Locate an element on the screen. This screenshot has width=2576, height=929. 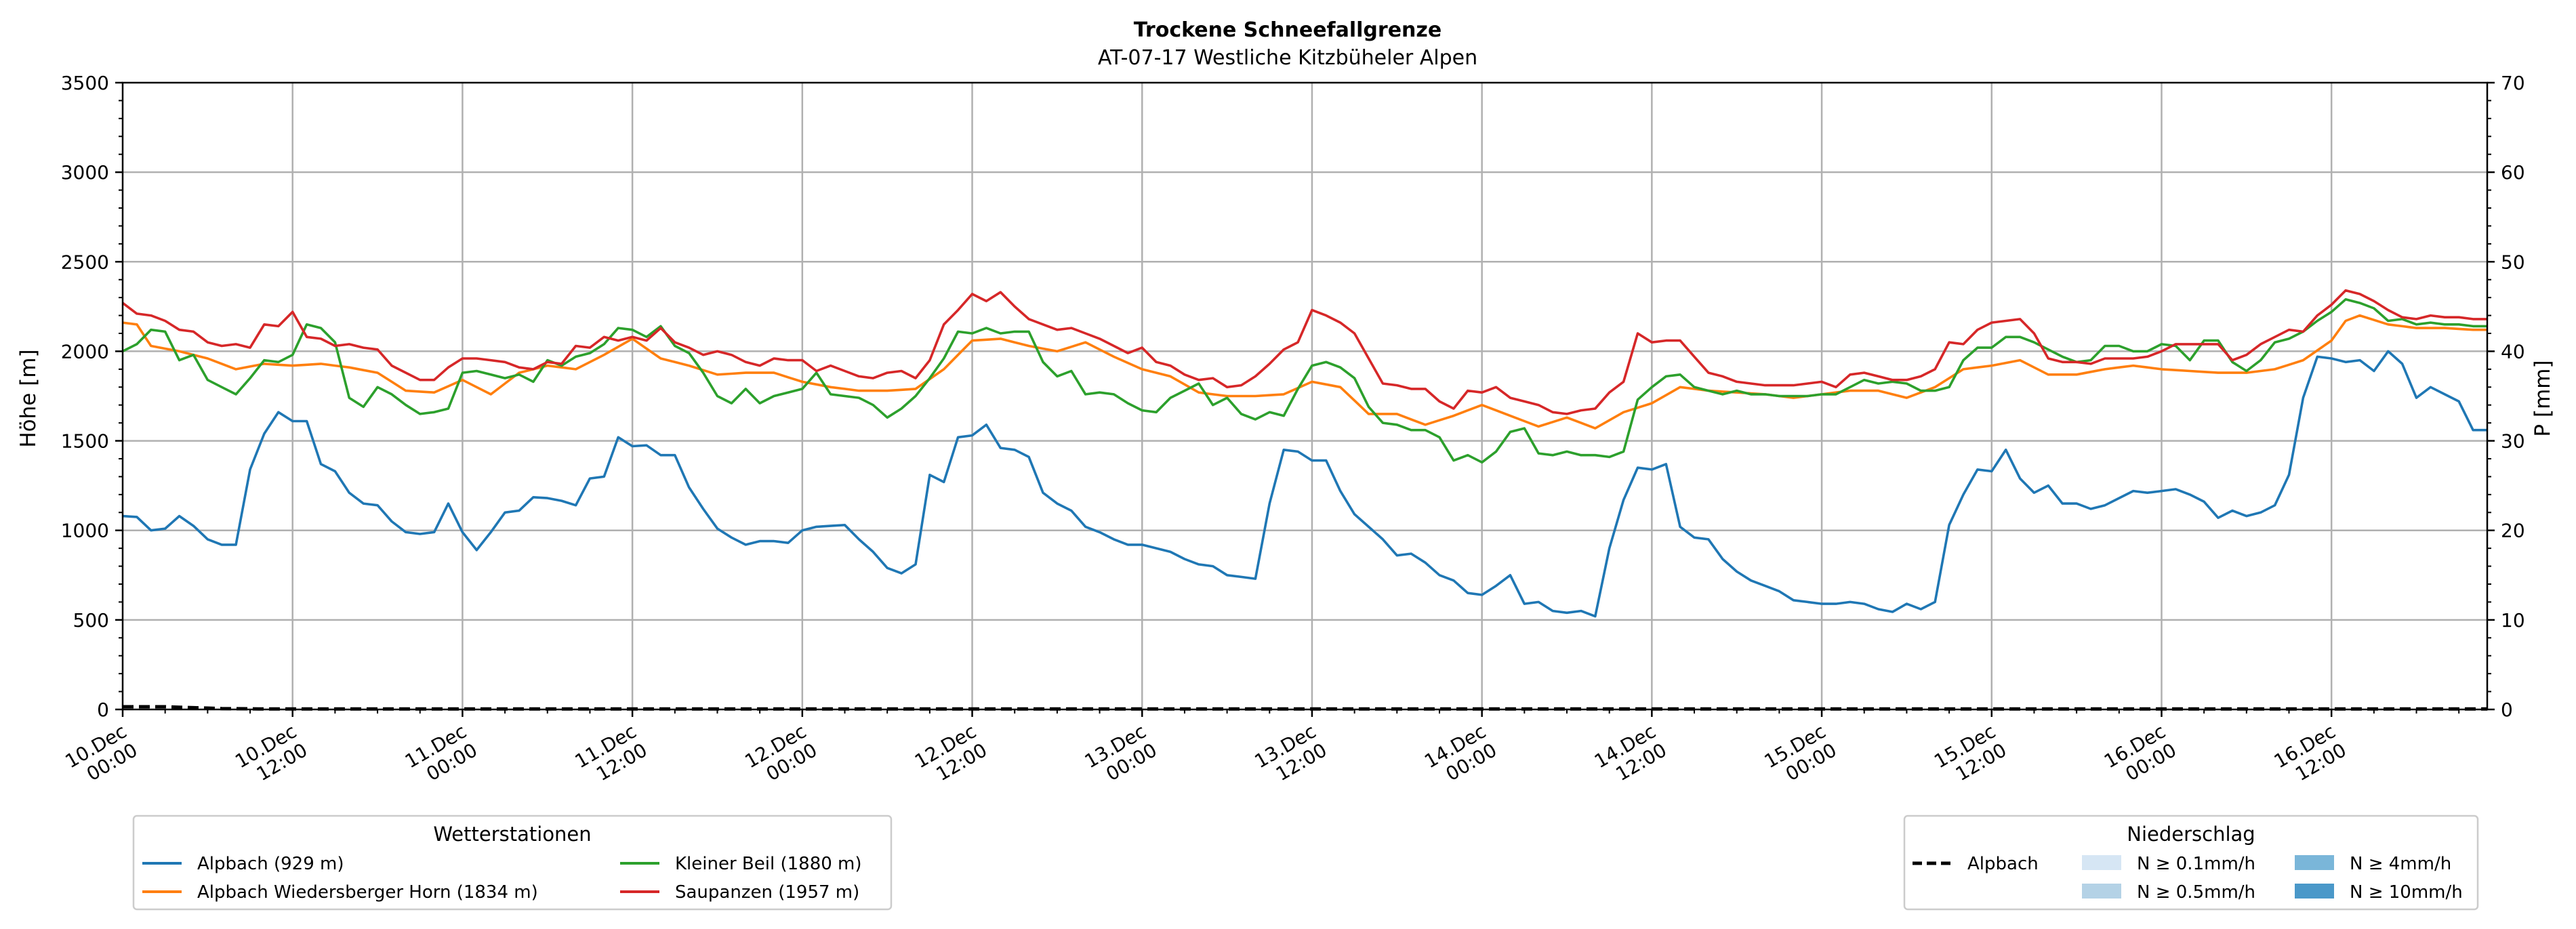
y2-tick-label: 10 is located at coordinates (2513, 620).